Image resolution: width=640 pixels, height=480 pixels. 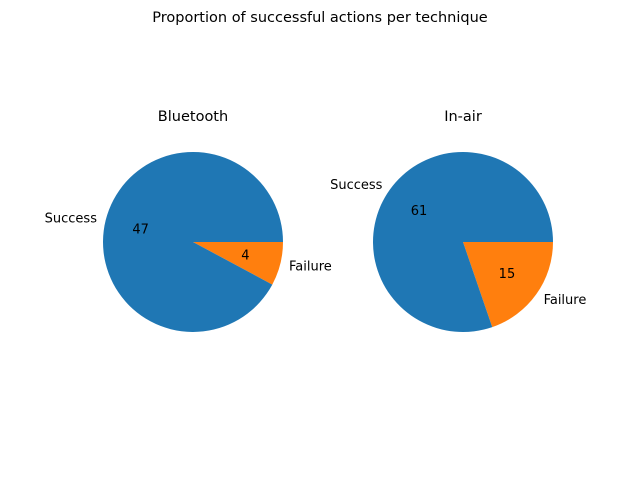 What do you see at coordinates (565, 300) in the screenshot?
I see `category-label-in-air-failure: Failure` at bounding box center [565, 300].